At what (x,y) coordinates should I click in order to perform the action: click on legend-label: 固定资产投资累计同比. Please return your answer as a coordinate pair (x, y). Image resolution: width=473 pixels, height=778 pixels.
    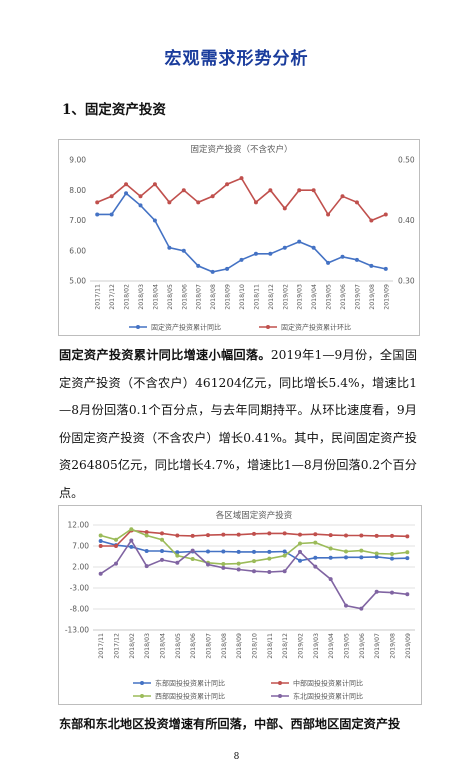
    Looking at the image, I should click on (186, 327).